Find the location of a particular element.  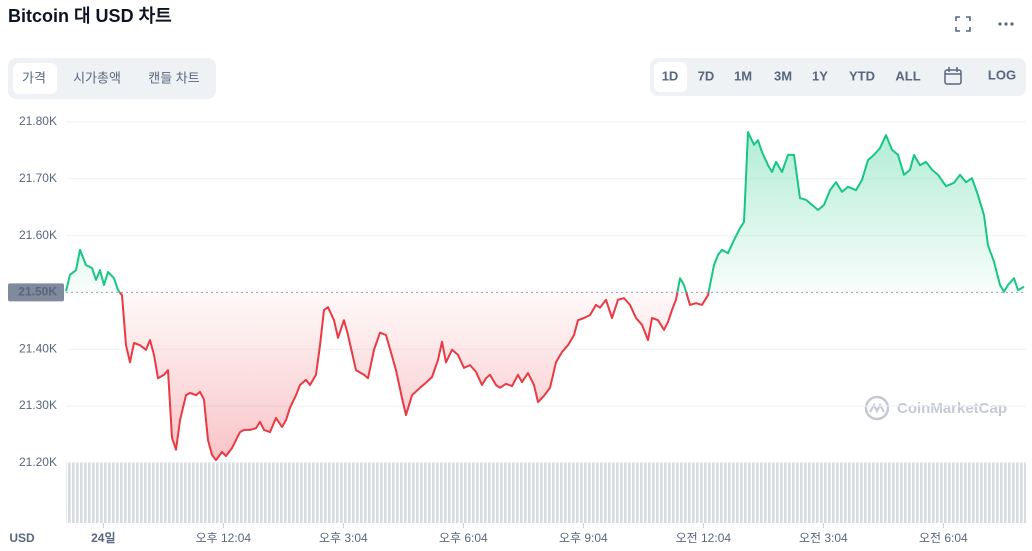

y-tick-label: 21.20K is located at coordinates (38, 462).